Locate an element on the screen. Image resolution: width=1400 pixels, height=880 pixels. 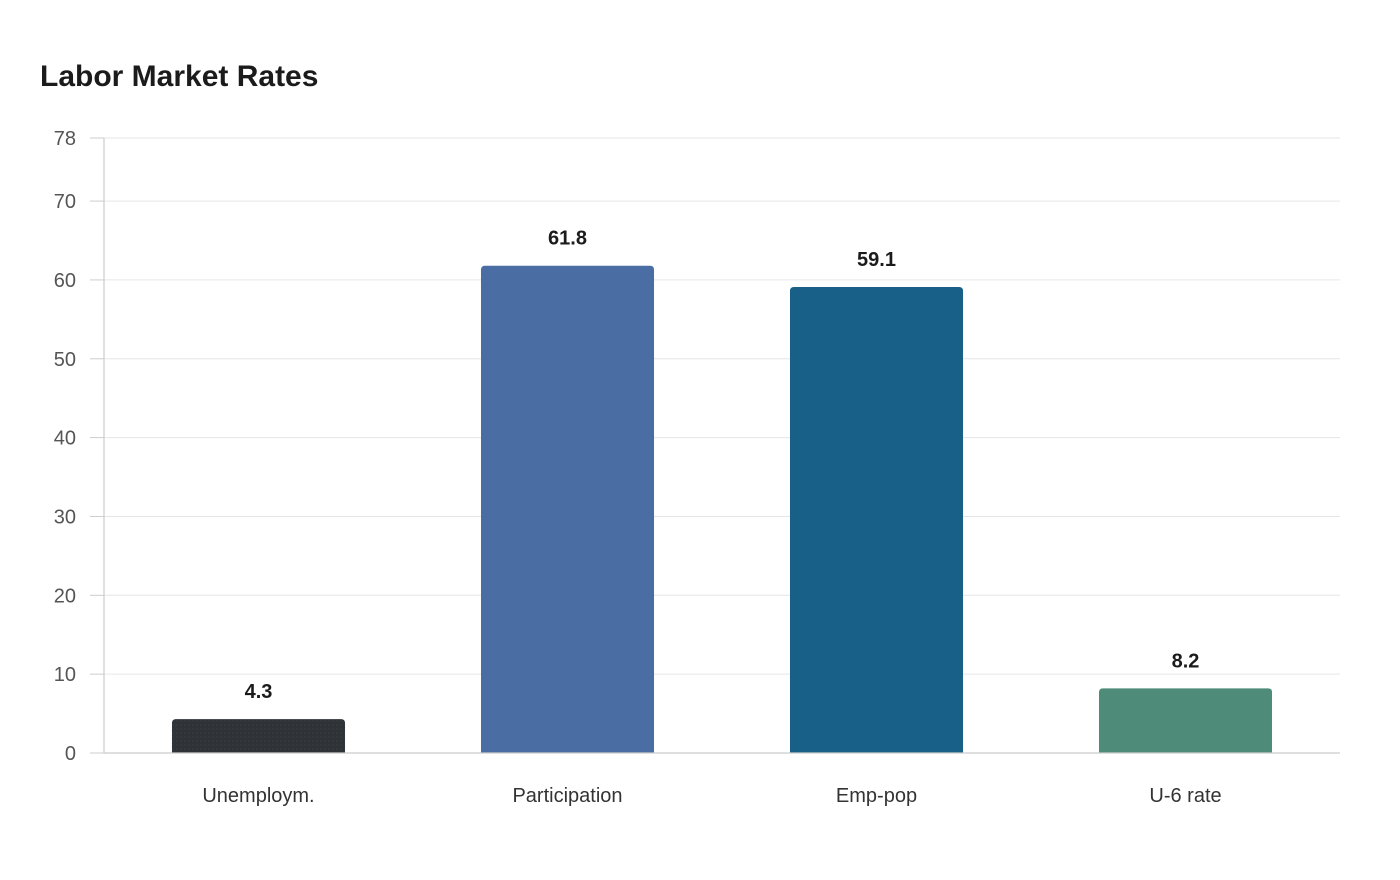
y-tick-label: 50 is located at coordinates (65, 360).